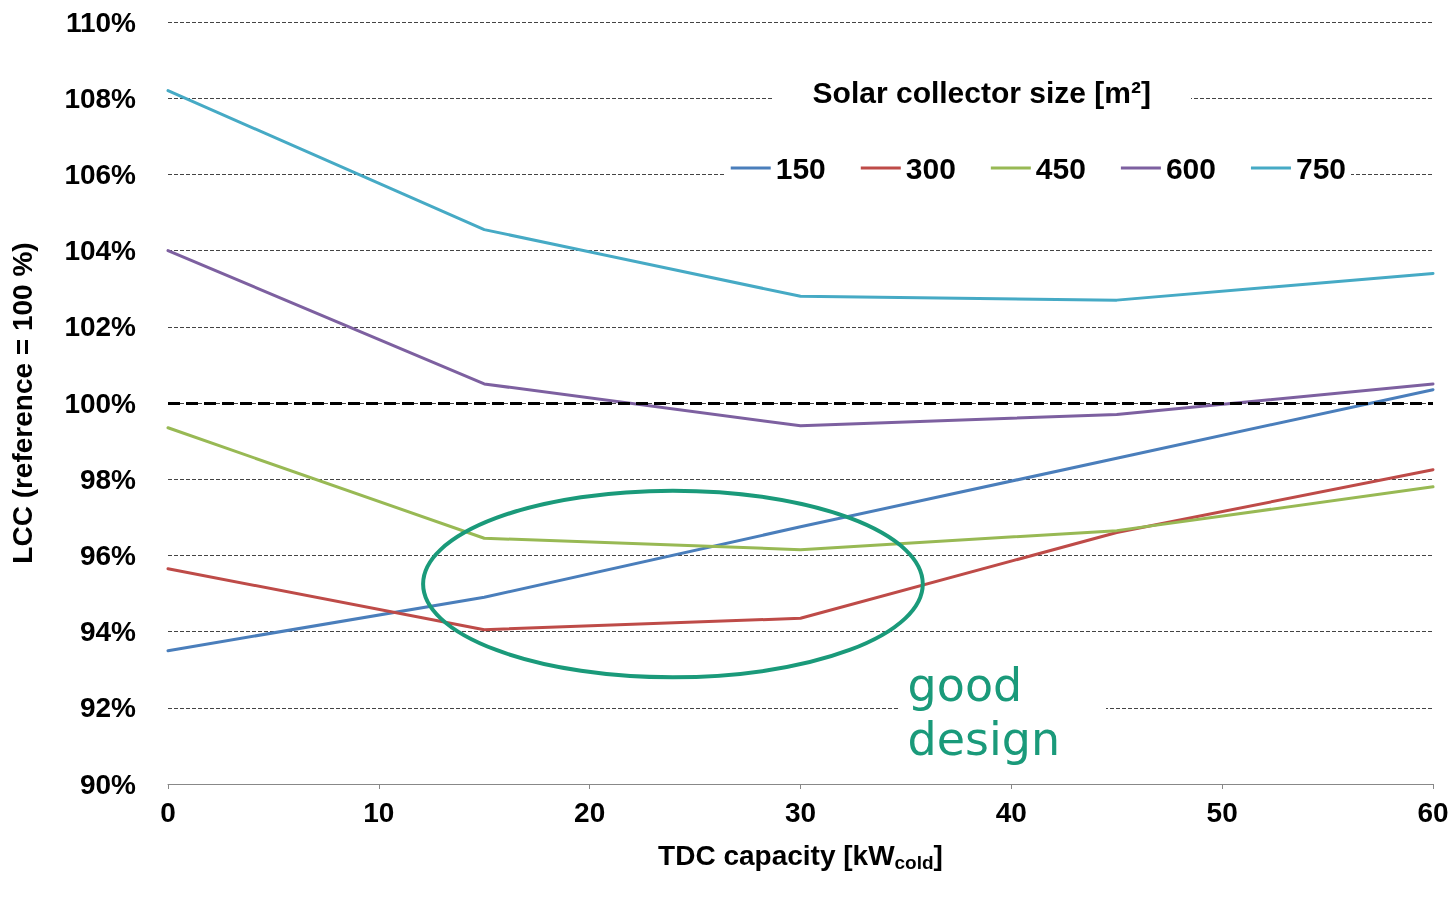  I want to click on x-tick-label: 10, so click(379, 812).